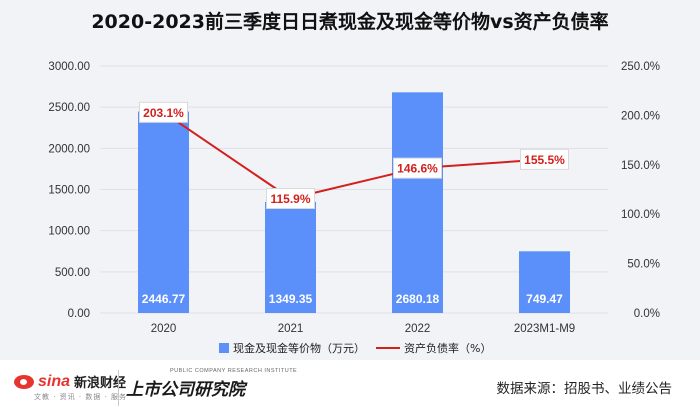 The width and height of the screenshot is (700, 419). What do you see at coordinates (100, 383) in the screenshot?
I see `sina-finance-name: 新浪财经` at bounding box center [100, 383].